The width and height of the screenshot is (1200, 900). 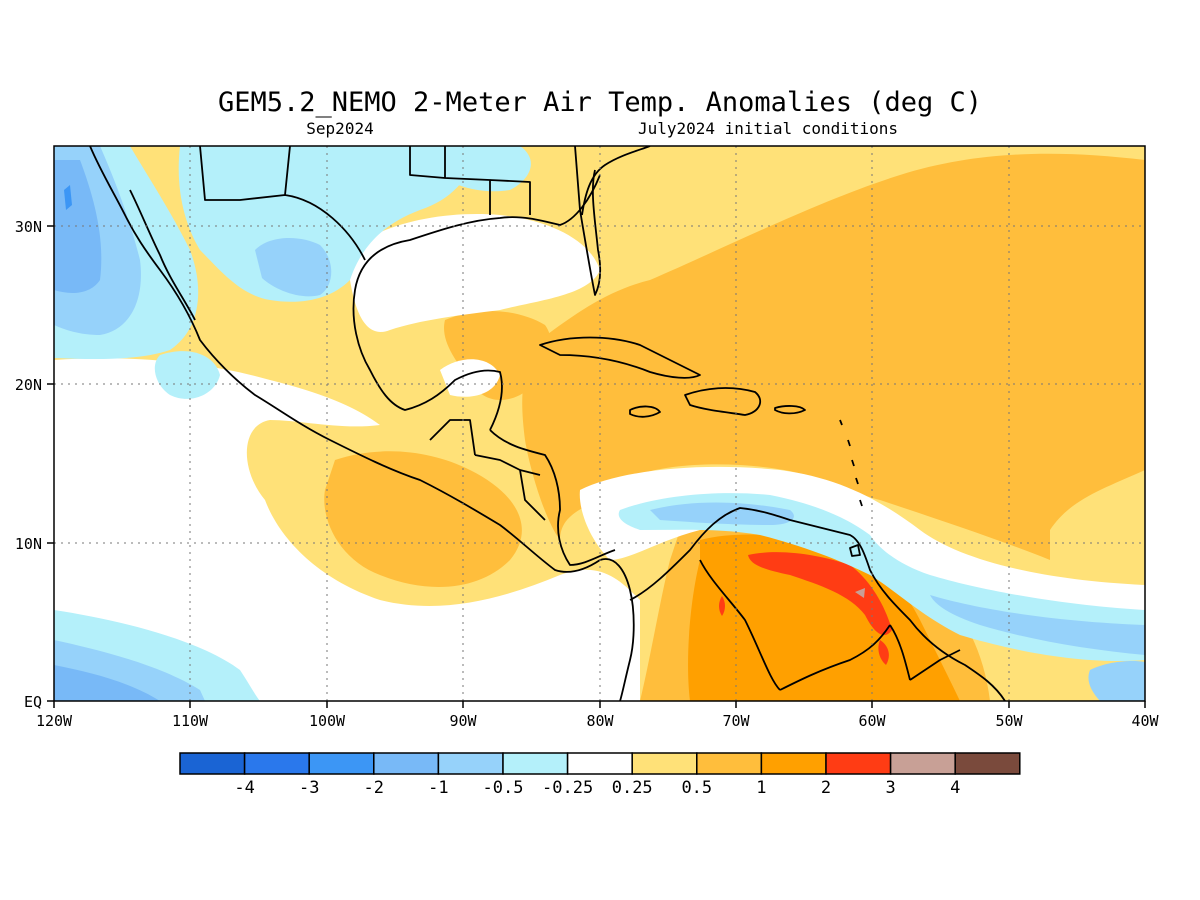 I want to click on lon-tick-label: 100W, so click(x=327, y=721).